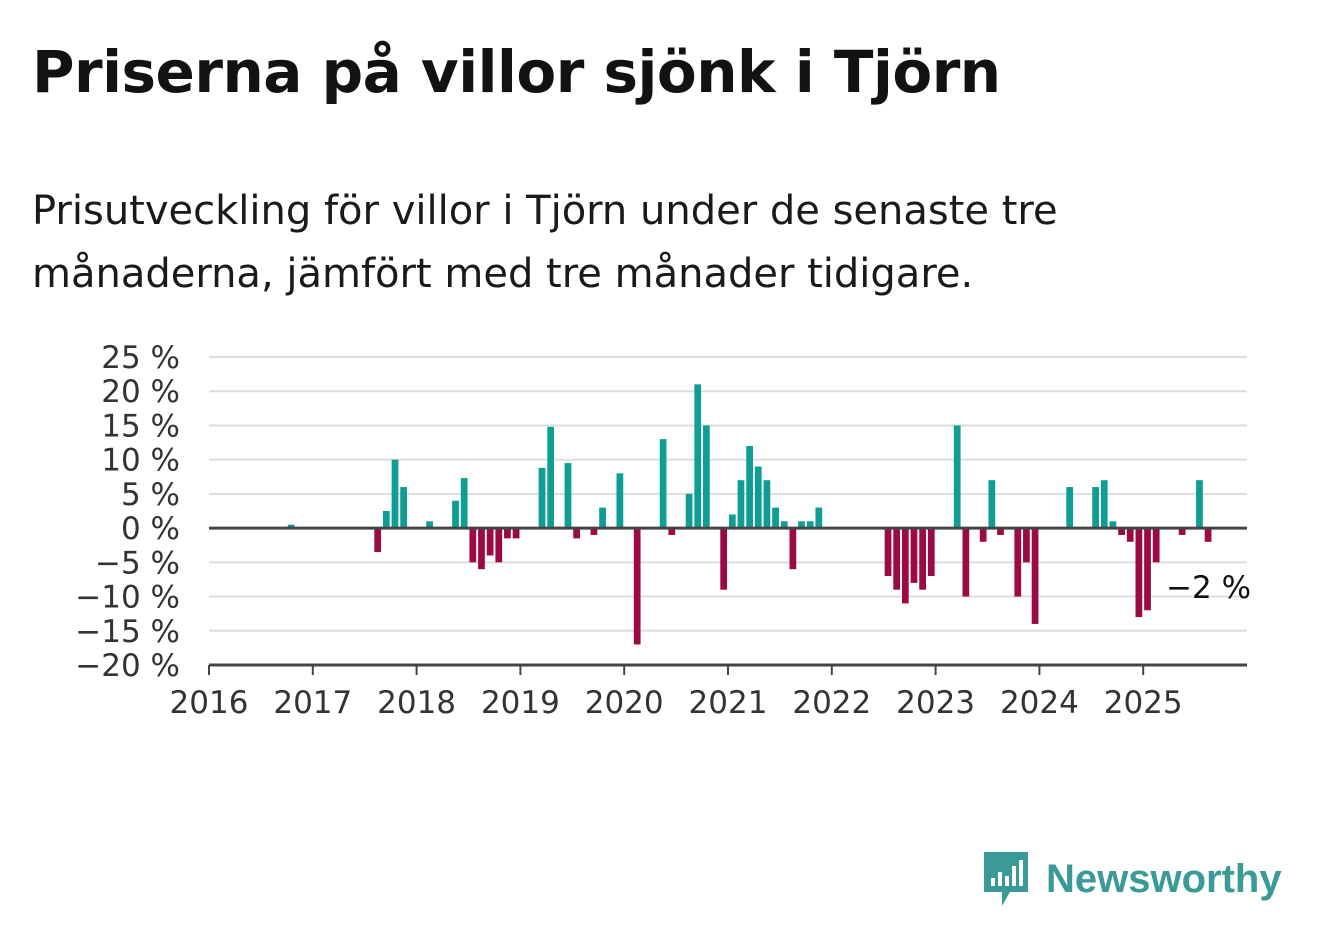 The image size is (1322, 939). Describe the element at coordinates (127, 632) in the screenshot. I see `y-tick-label: −15 %` at that location.